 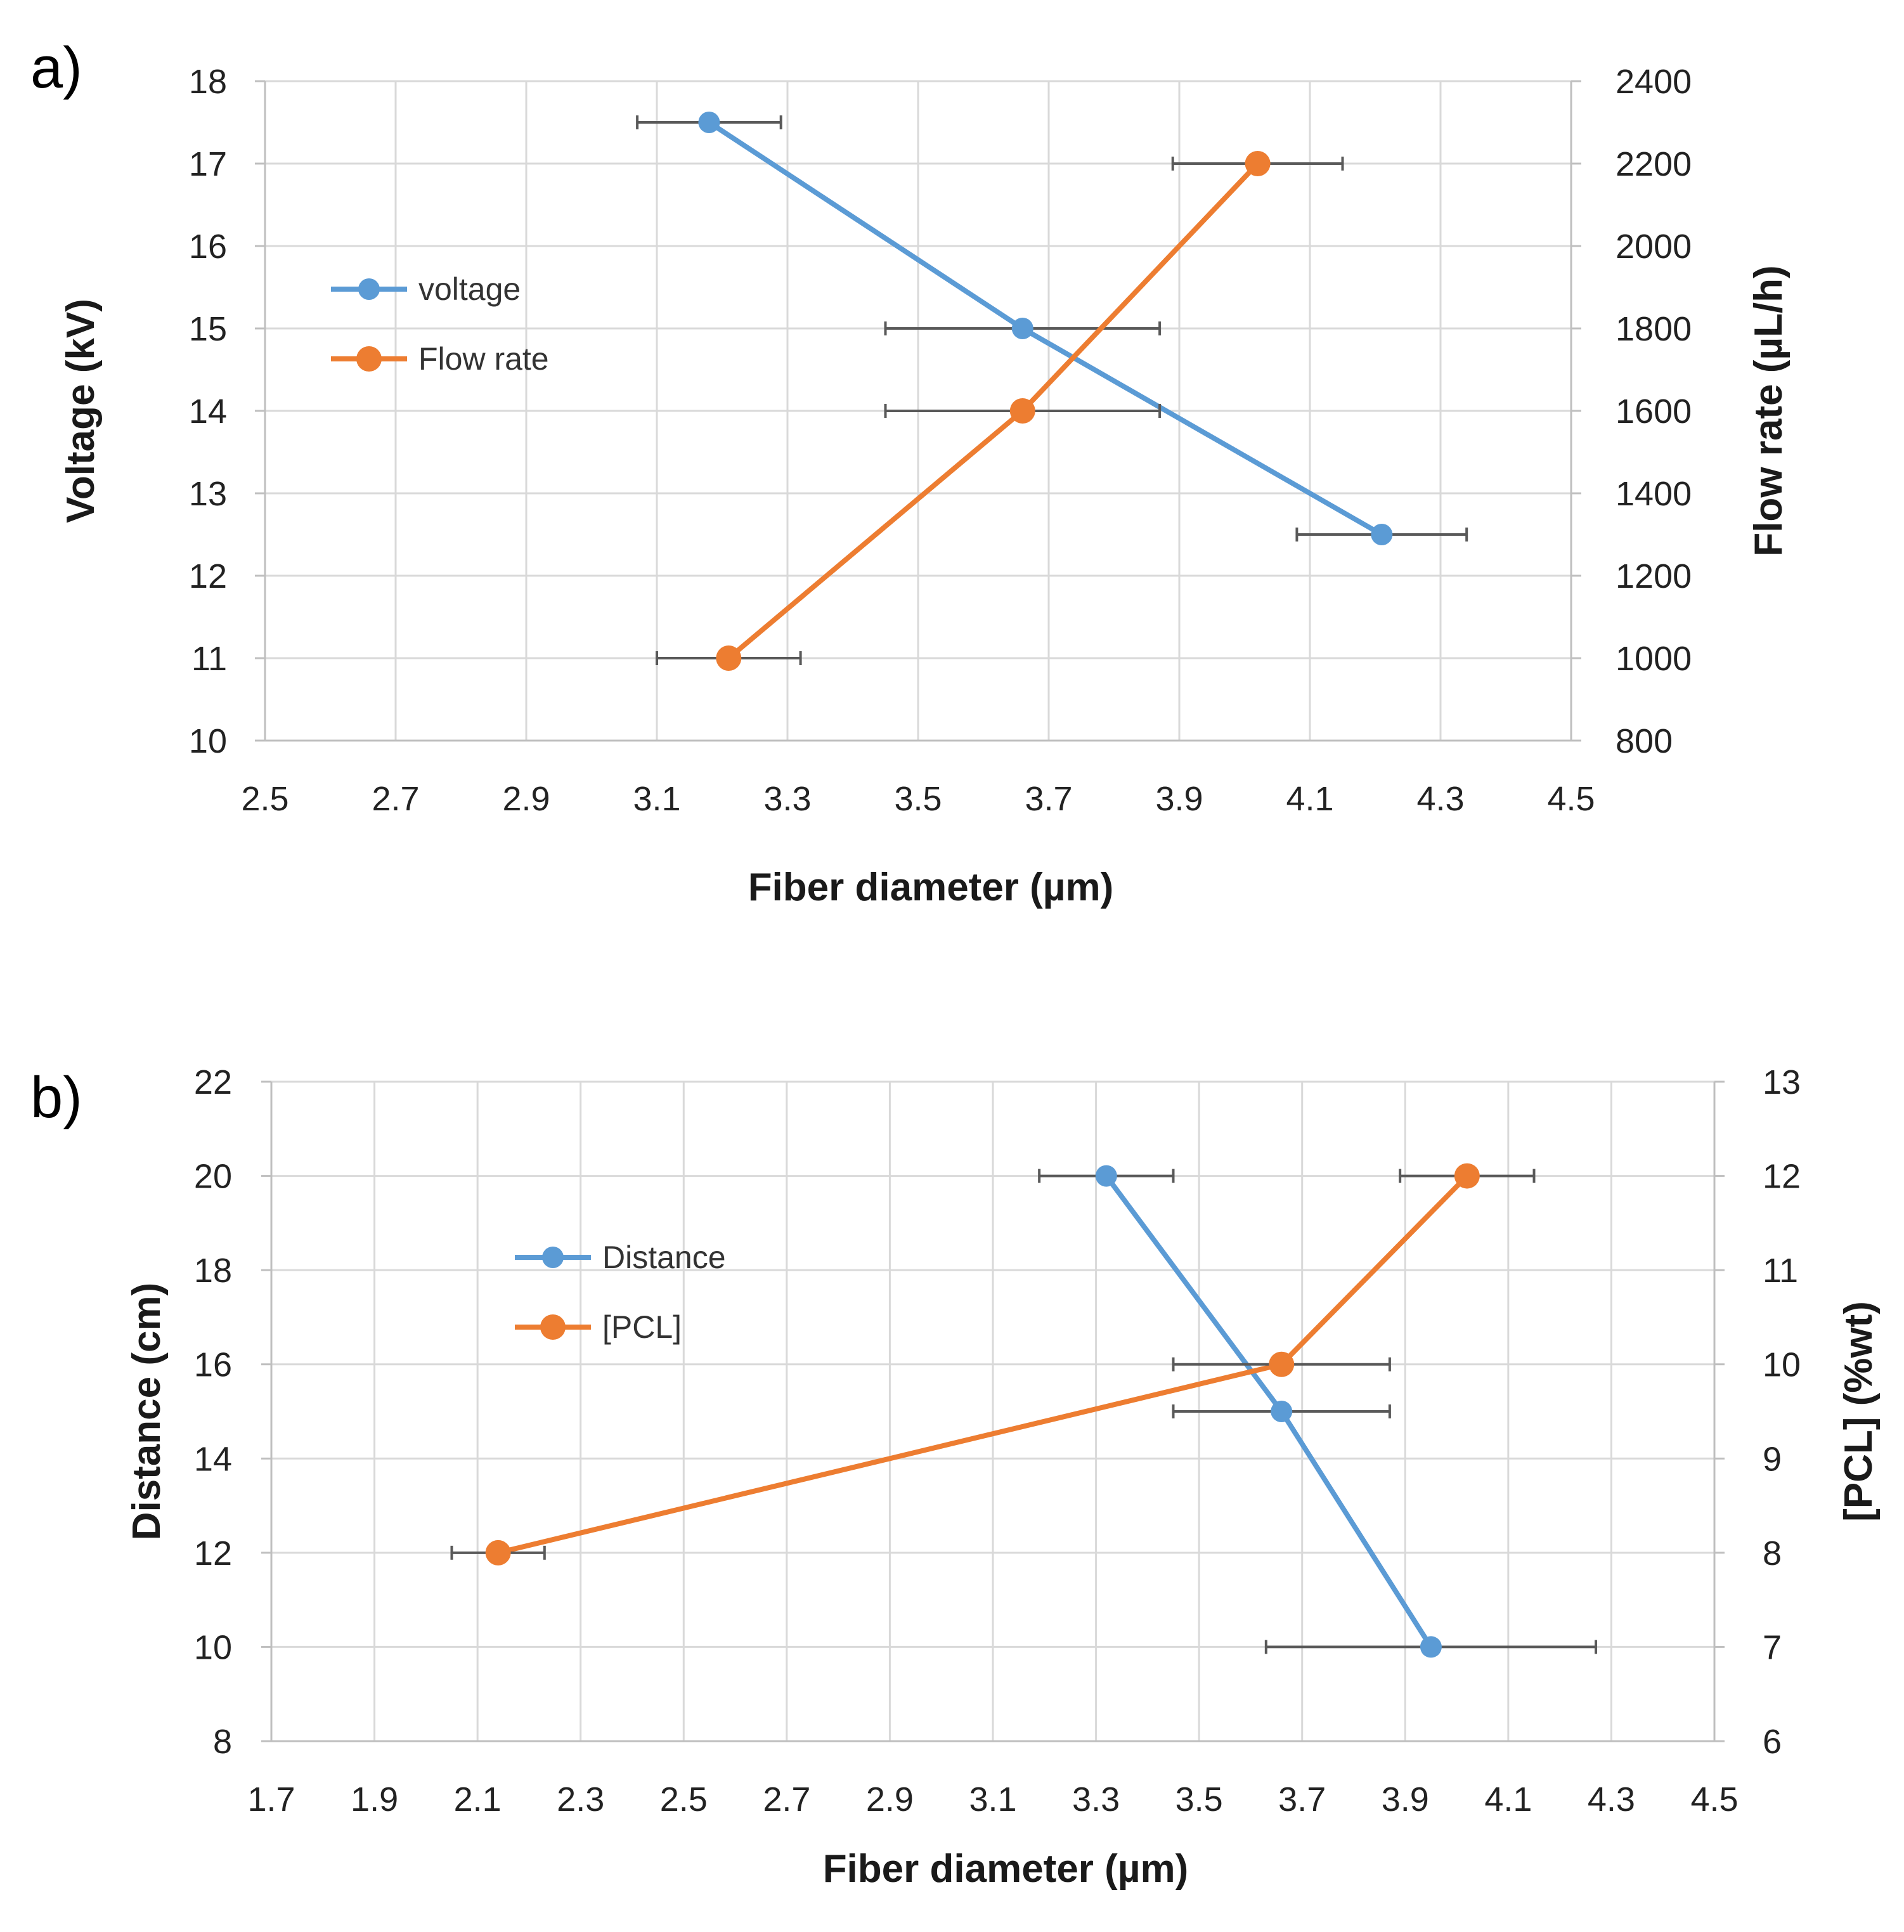 I want to click on y-tick-label: 20, so click(x=213, y=1177).